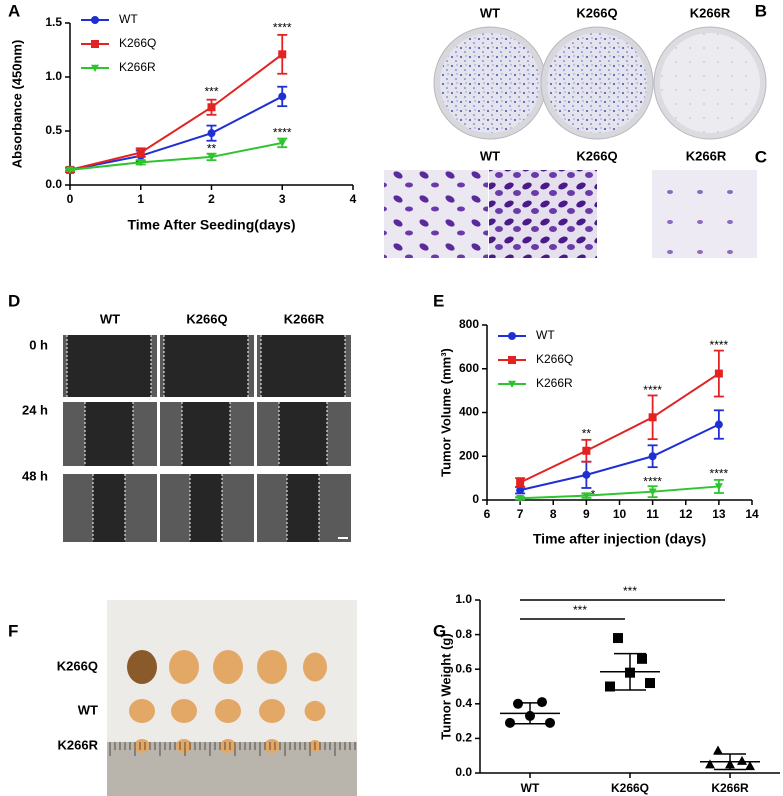 Image resolution: width=783 pixels, height=796 pixels. What do you see at coordinates (463, 738) in the screenshot?
I see `y-tick-label: 0.2` at bounding box center [463, 738].